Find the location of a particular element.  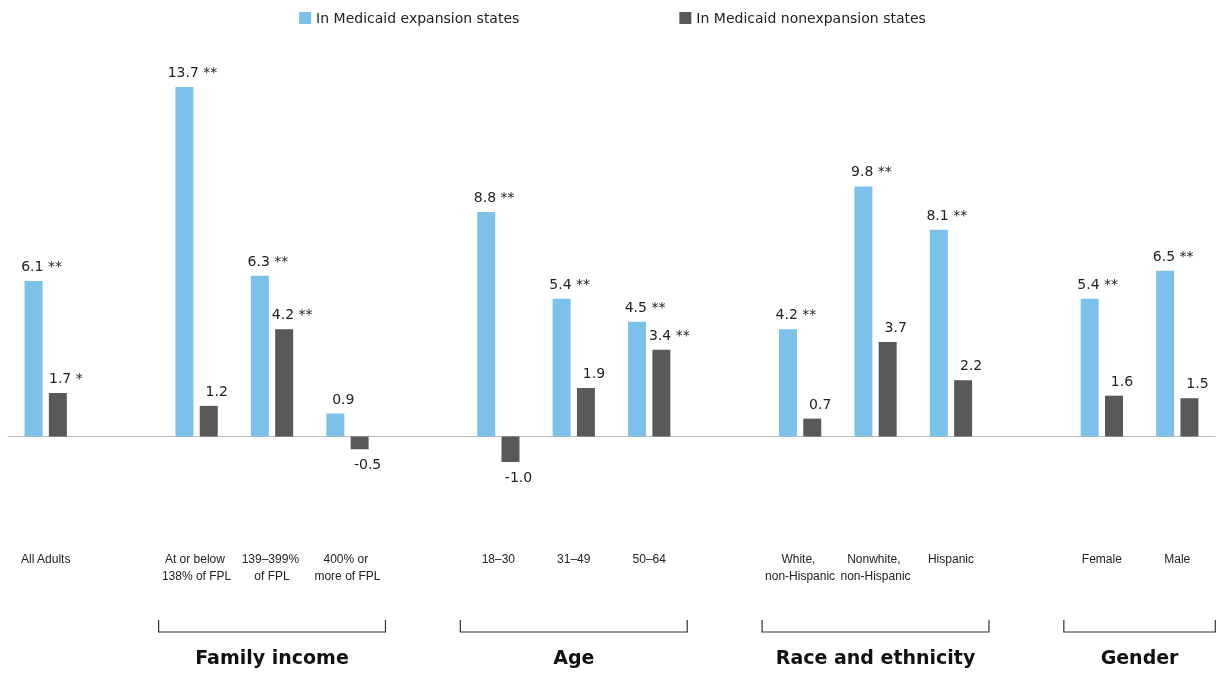

data-label: 4.5 ** is located at coordinates (645, 306).